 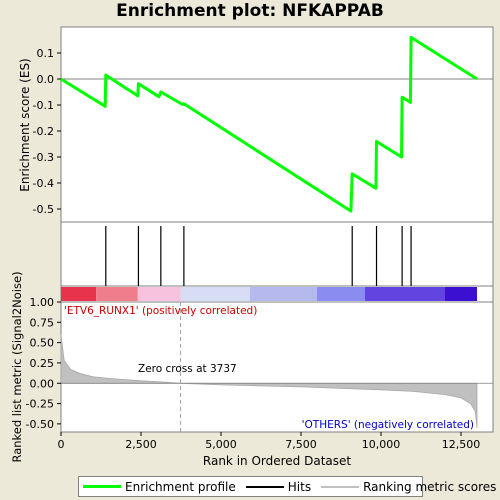 I want to click on x-tick-label: 0, so click(x=61, y=444).